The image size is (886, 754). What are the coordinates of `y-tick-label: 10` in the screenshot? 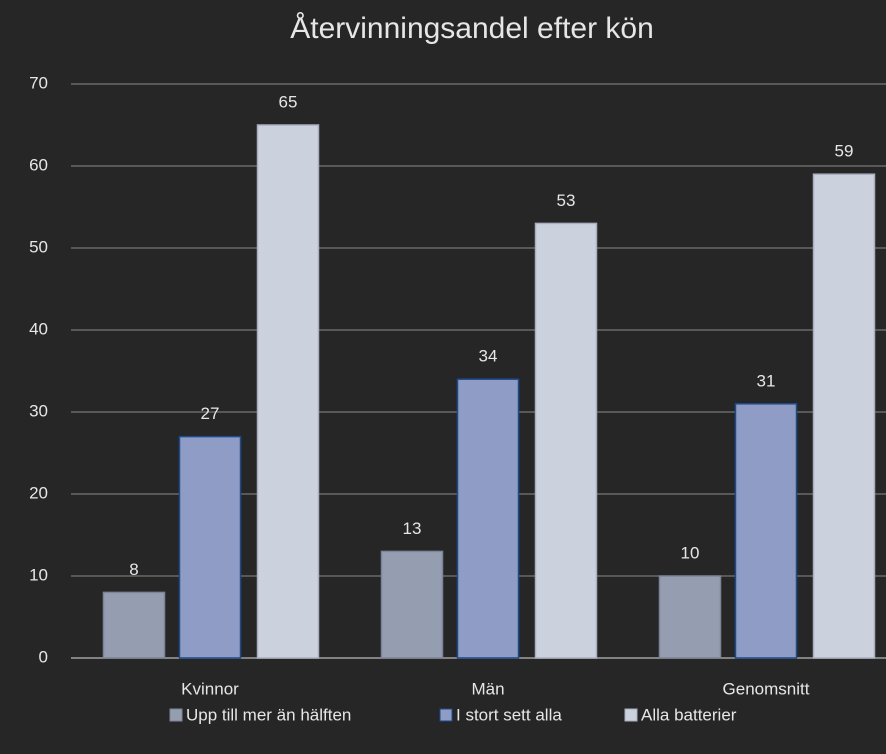 It's located at (38, 574).